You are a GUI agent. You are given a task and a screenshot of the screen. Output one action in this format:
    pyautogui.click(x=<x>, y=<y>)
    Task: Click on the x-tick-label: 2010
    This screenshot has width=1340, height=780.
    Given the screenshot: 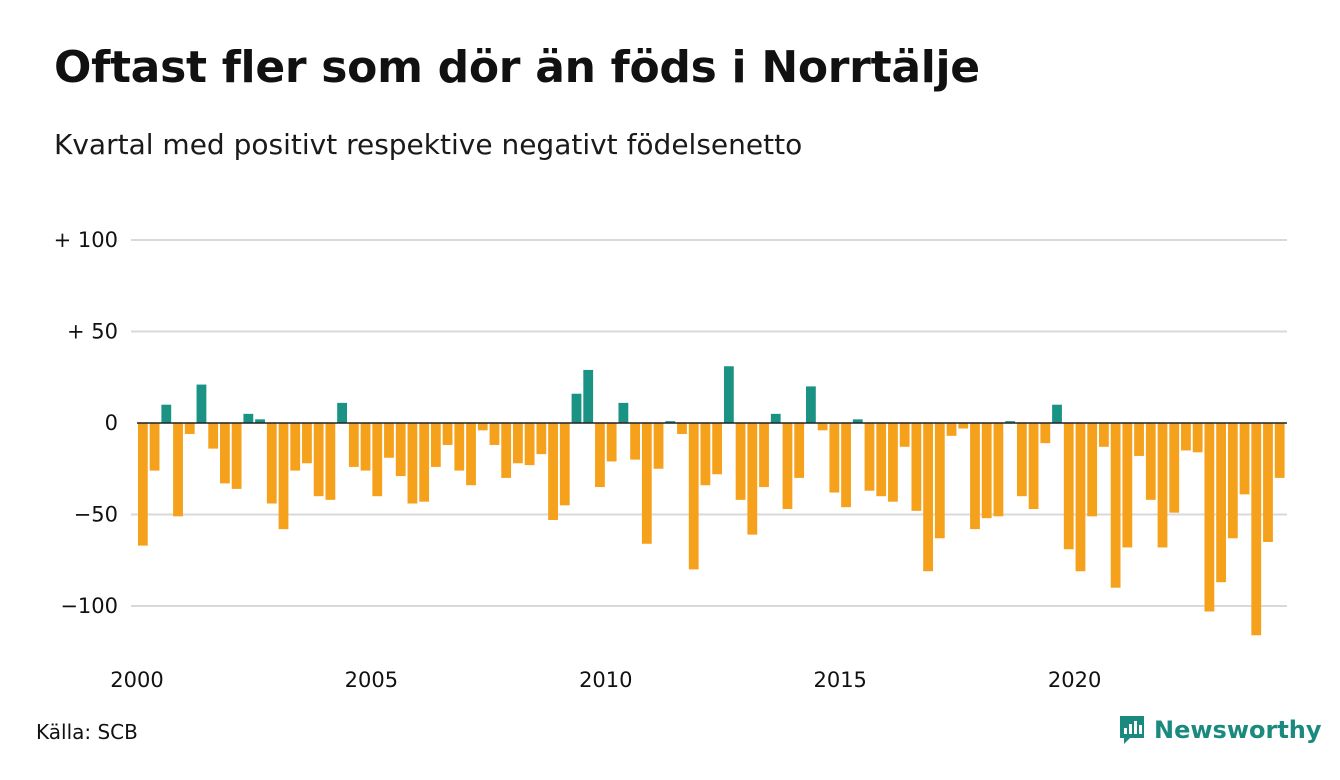 What is the action you would take?
    pyautogui.click(x=605, y=680)
    